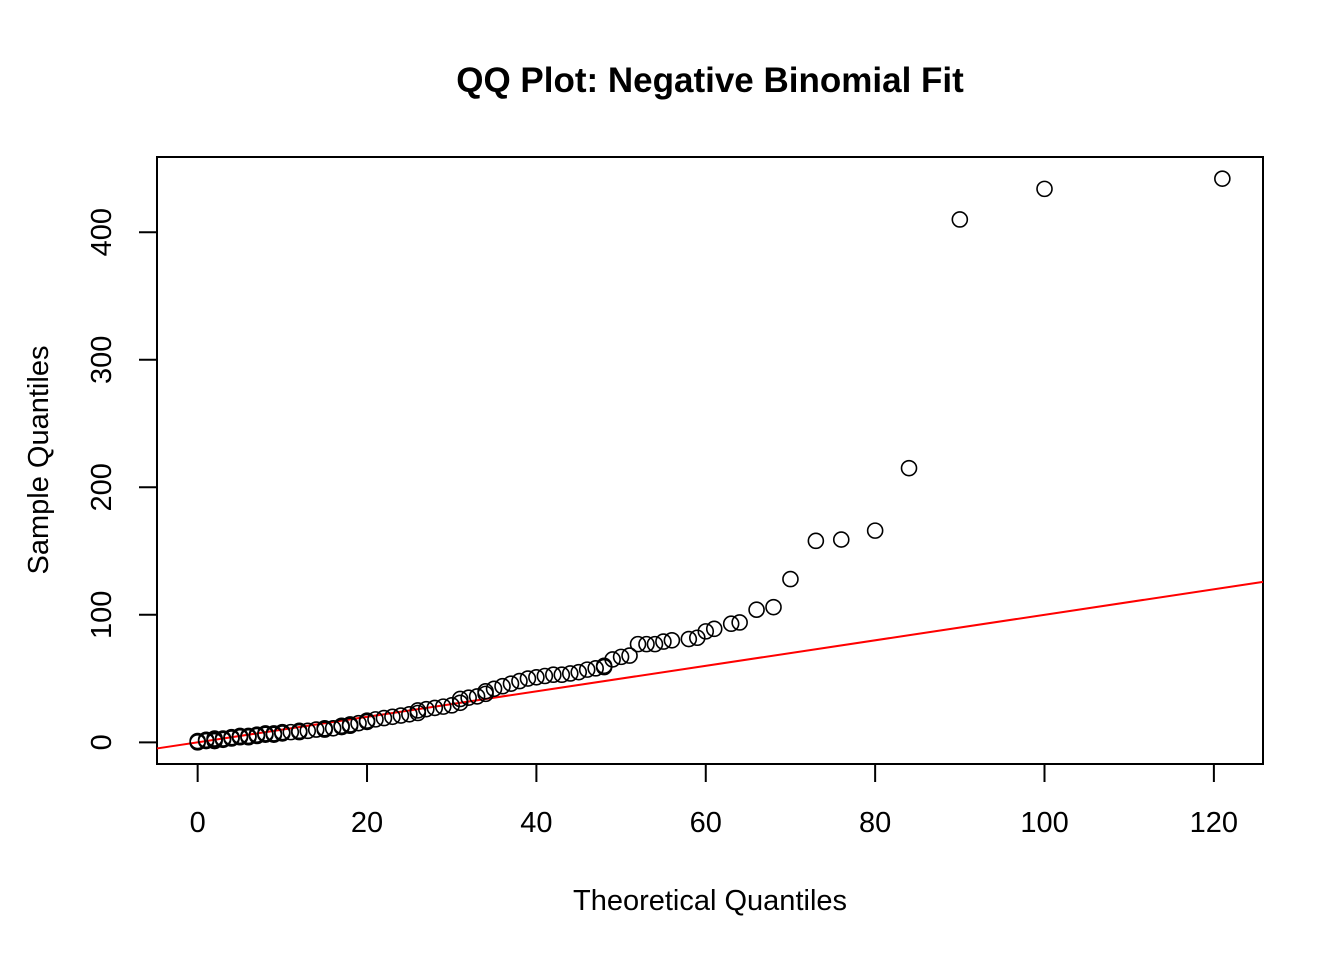  I want to click on y-tick-label: 0, so click(102, 742).